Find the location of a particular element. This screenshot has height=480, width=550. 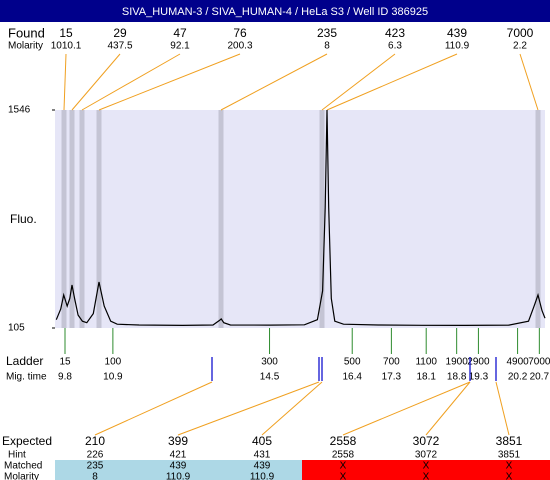

expected-hint: 226 is located at coordinates (95, 455).